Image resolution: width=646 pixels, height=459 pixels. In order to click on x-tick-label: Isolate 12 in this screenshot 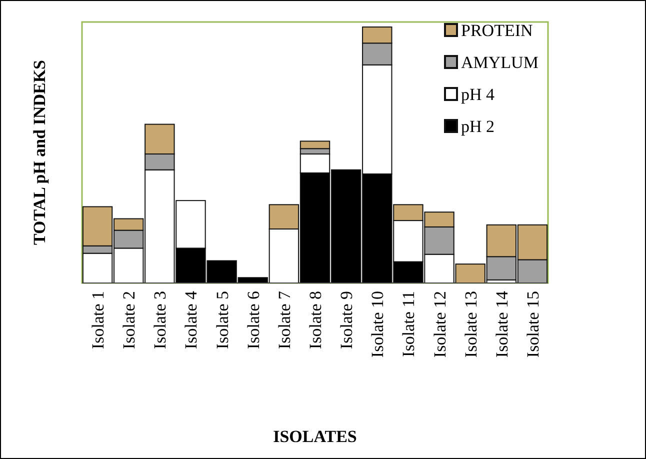, I will do `click(440, 324)`.